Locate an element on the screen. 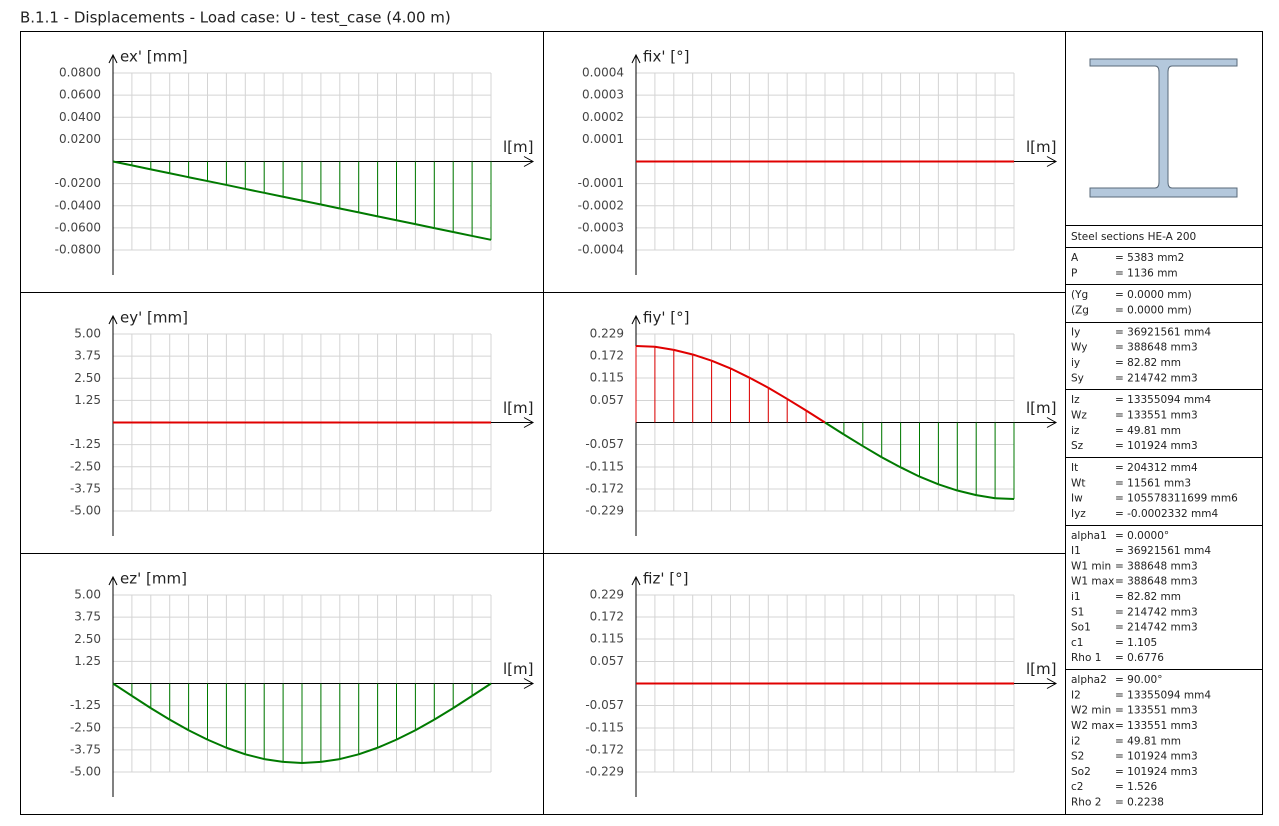 The height and width of the screenshot is (826, 1279). property-name: Rho 2 is located at coordinates (1086, 803).